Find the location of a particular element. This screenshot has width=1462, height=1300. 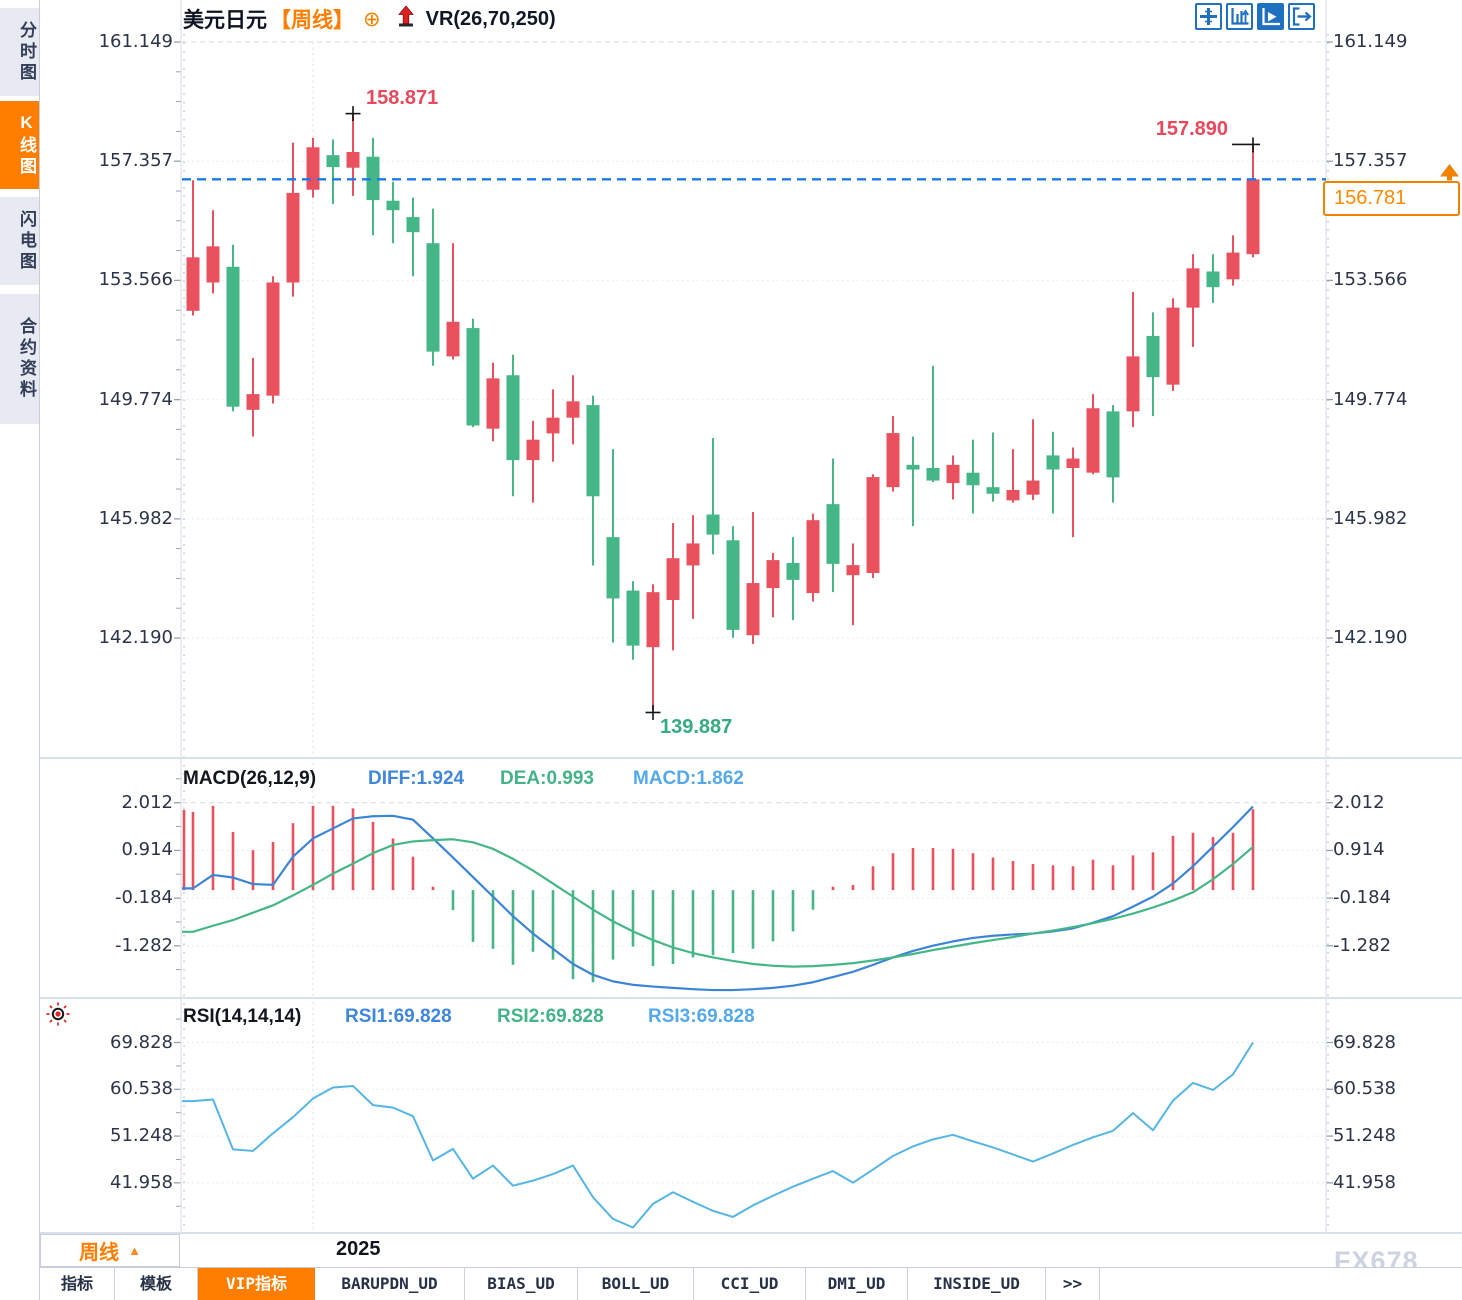

chart-header: 美元日元 【周线】 ⊕ VR(26,70,250) is located at coordinates (369, 19).